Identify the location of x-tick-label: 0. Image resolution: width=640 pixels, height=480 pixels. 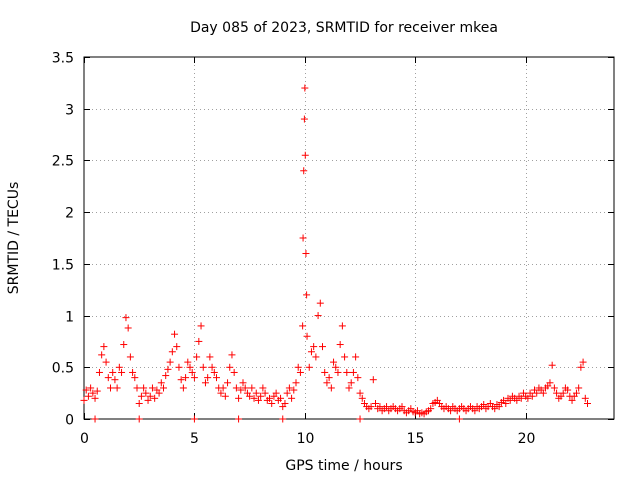
(84, 439).